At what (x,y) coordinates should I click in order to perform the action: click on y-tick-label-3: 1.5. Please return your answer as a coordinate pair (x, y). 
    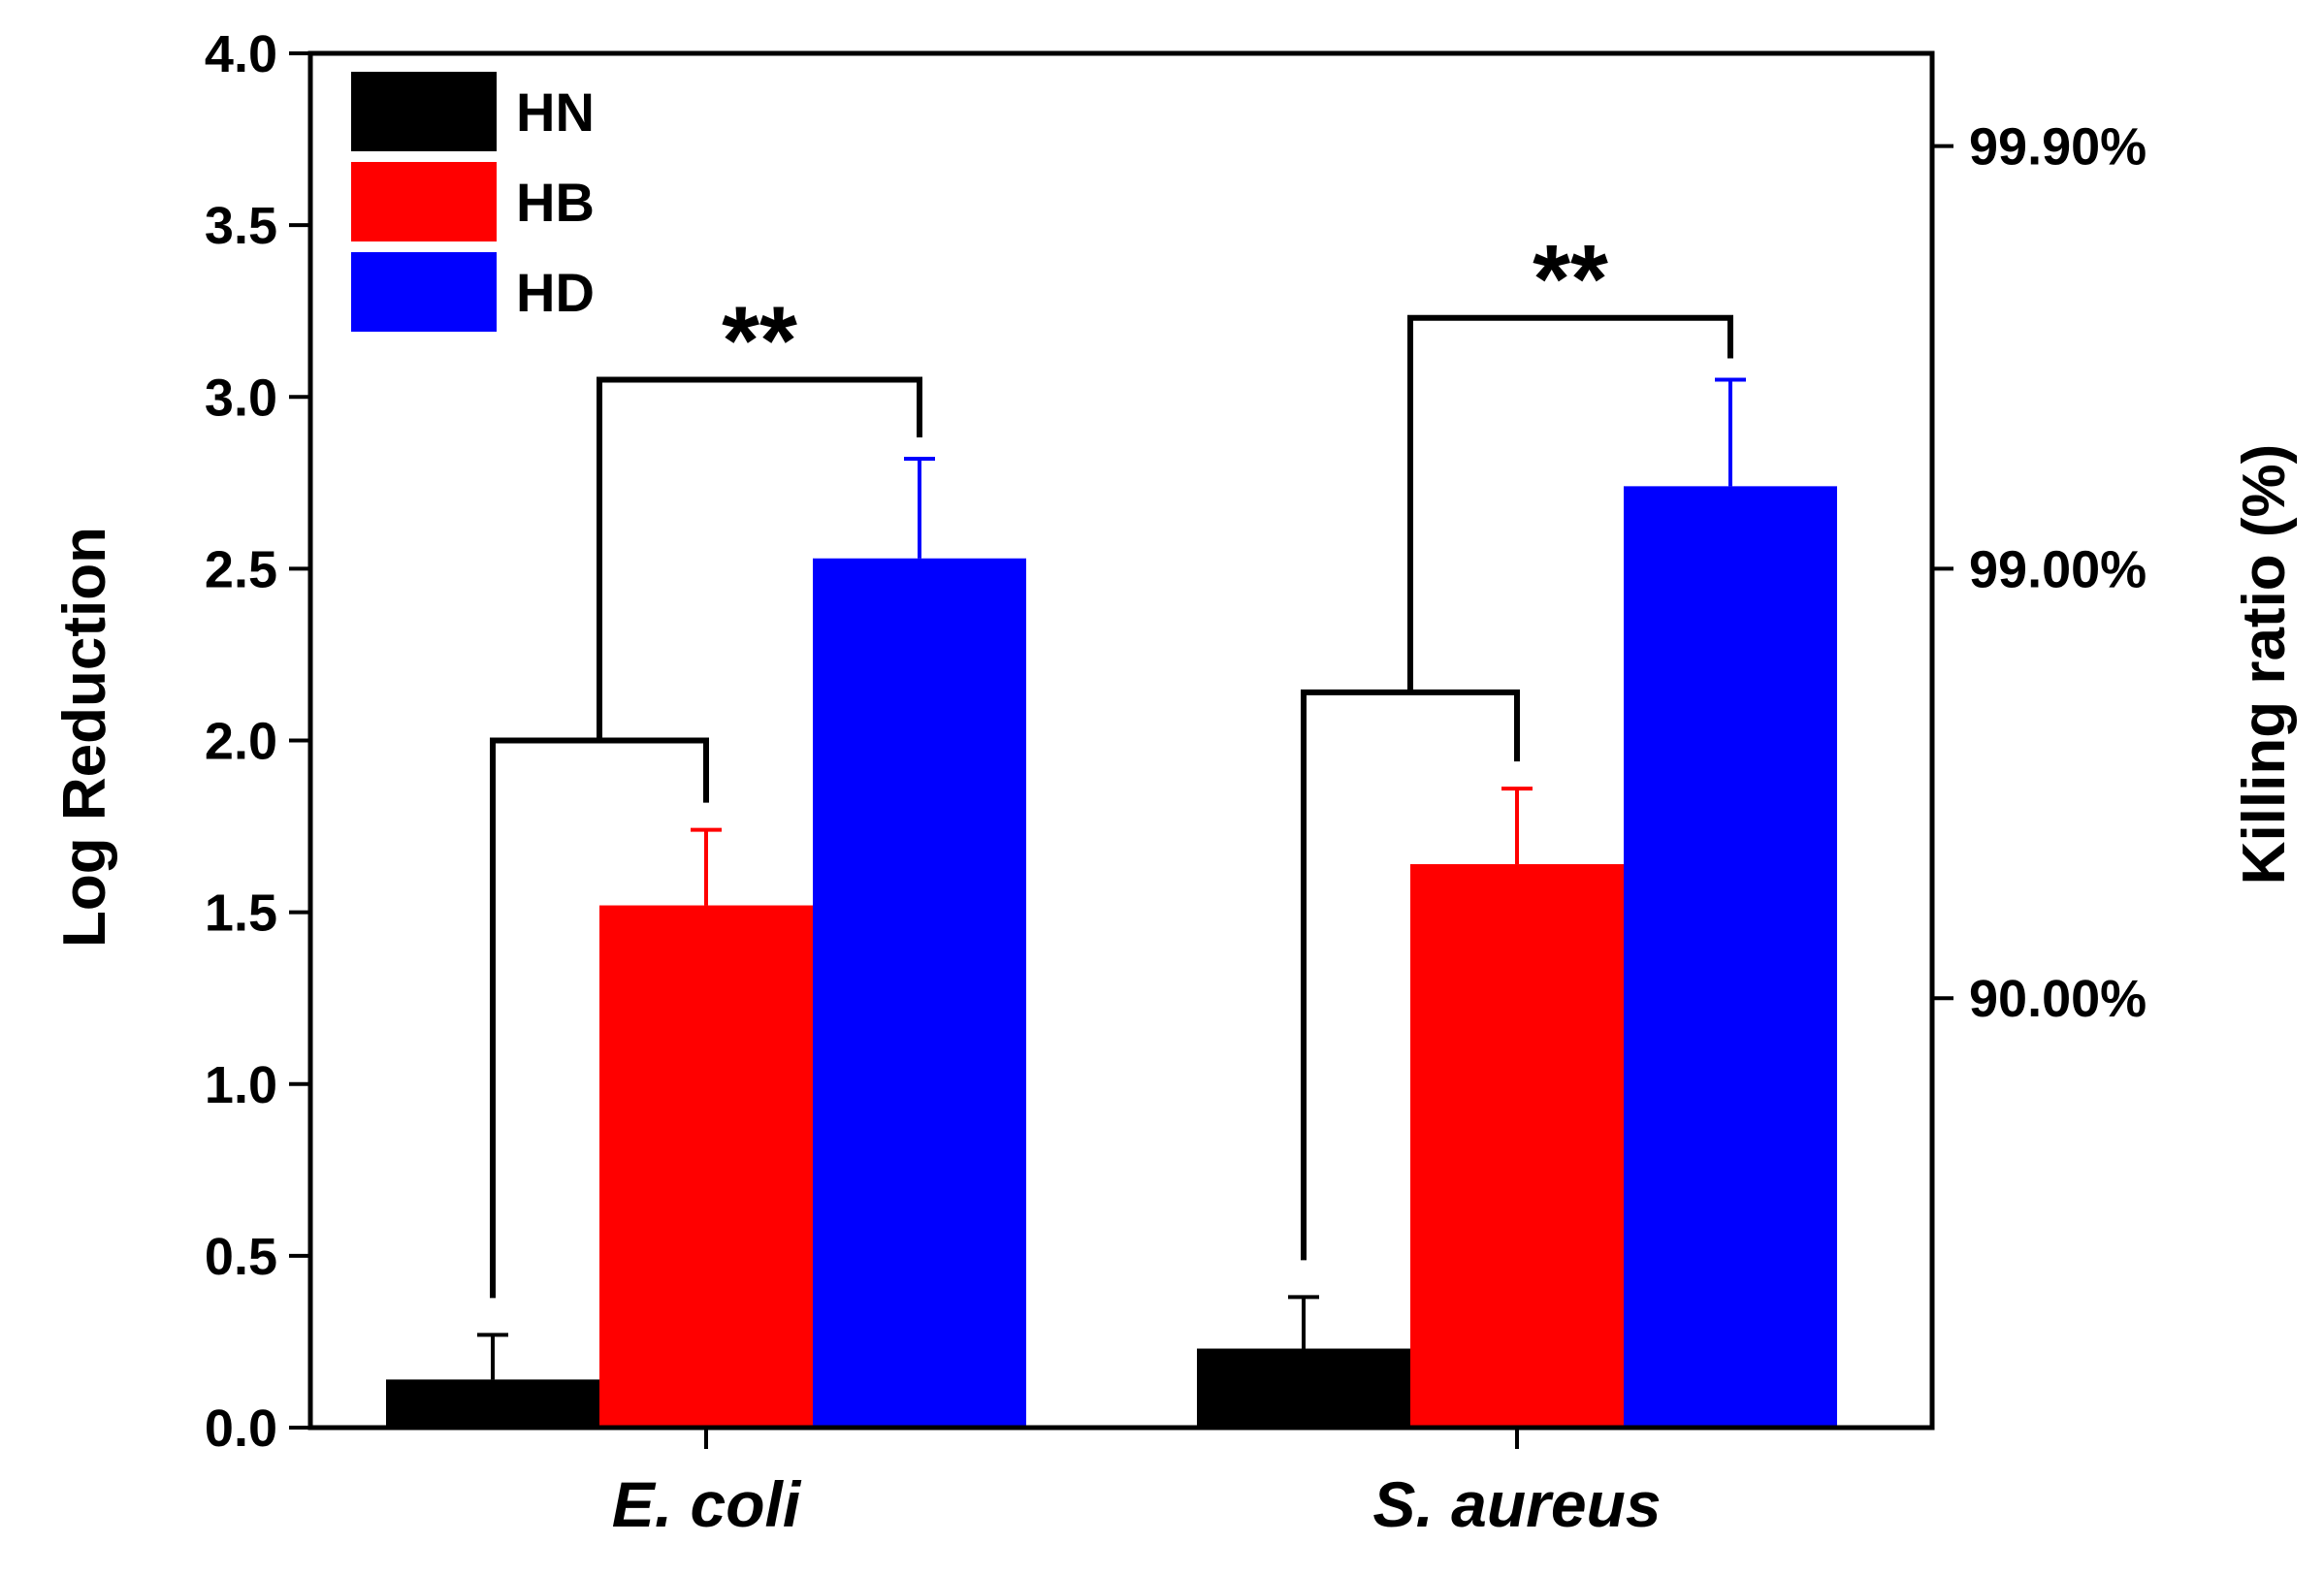
    Looking at the image, I should click on (241, 914).